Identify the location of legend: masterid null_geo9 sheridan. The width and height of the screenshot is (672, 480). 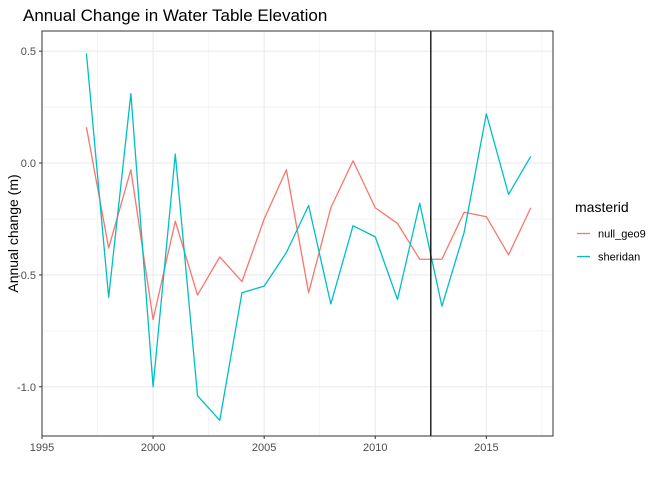
(610, 232).